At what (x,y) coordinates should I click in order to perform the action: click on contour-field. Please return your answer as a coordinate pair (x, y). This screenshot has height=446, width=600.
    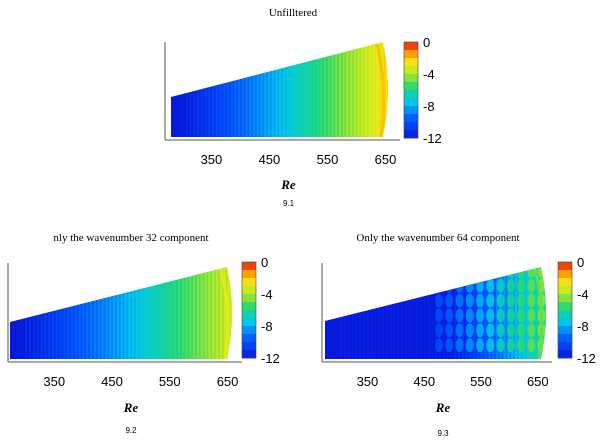
    Looking at the image, I should click on (435, 313).